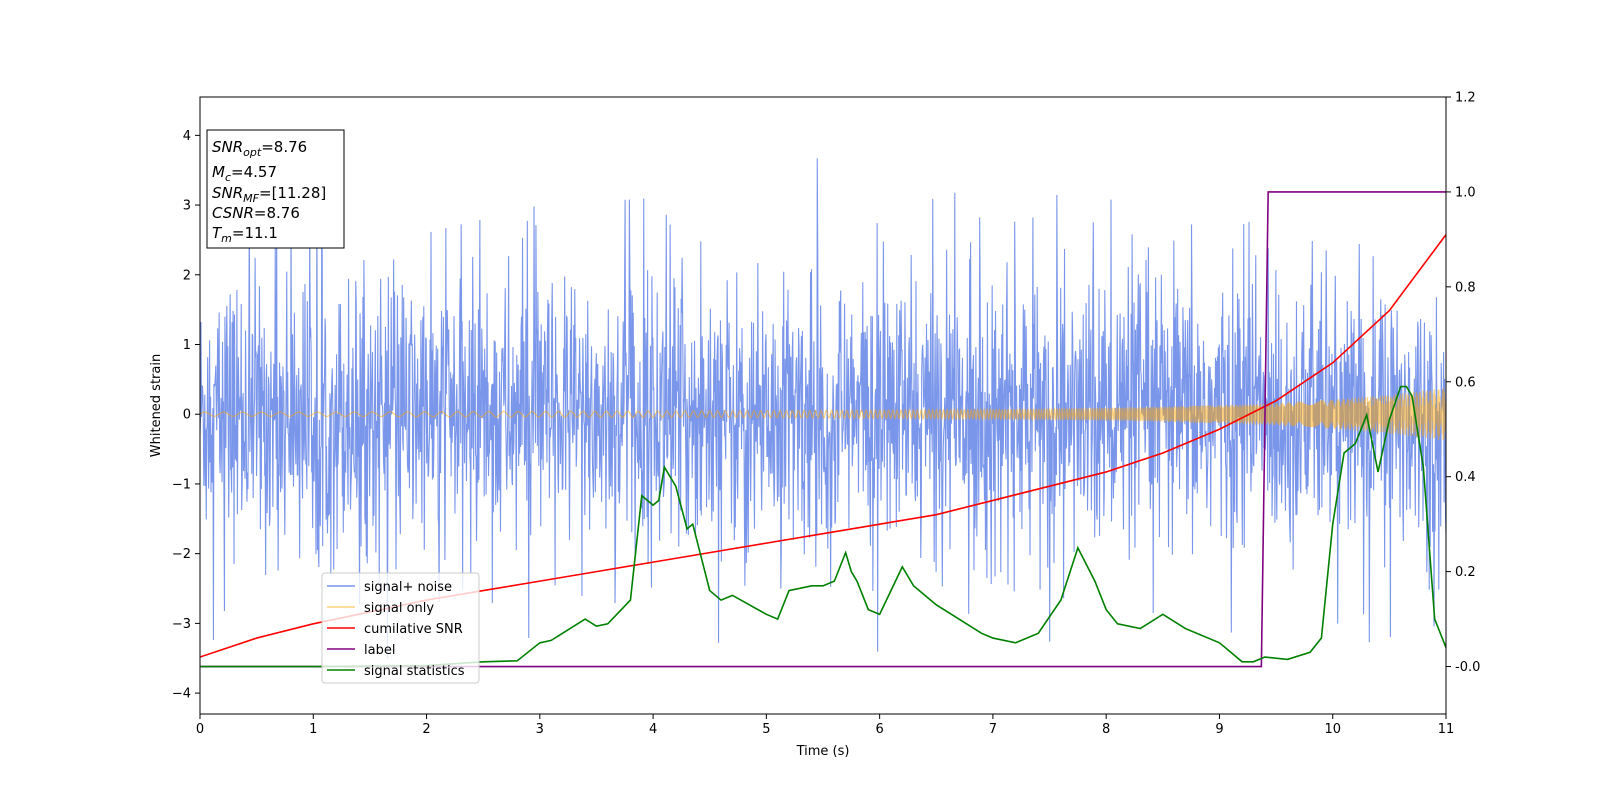 Image resolution: width=1600 pixels, height=804 pixels. Describe the element at coordinates (414, 671) in the screenshot. I see `legend-label: signal statistics` at that location.